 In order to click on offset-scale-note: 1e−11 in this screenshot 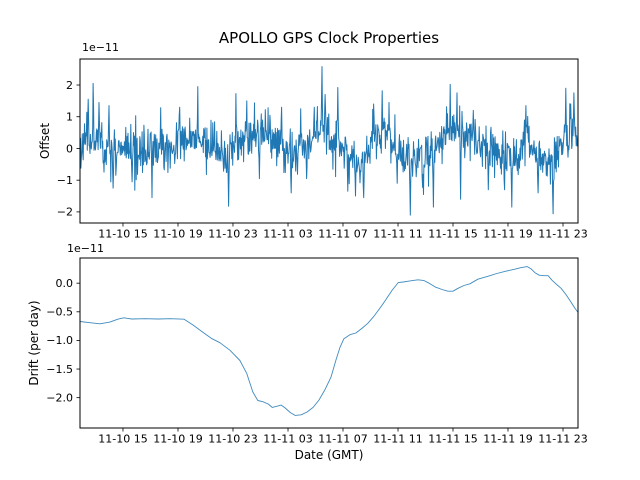, I will do `click(100, 47)`.